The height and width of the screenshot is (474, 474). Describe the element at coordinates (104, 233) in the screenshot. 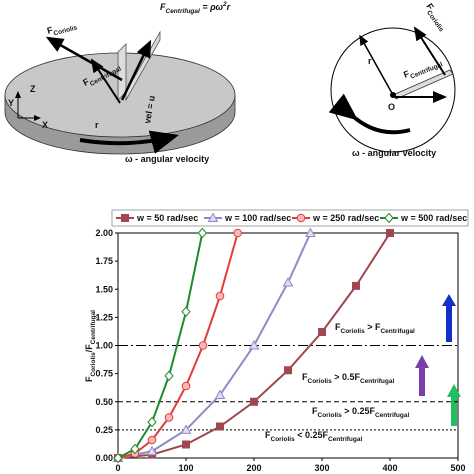

I see `y-tick-label: 2.00` at that location.